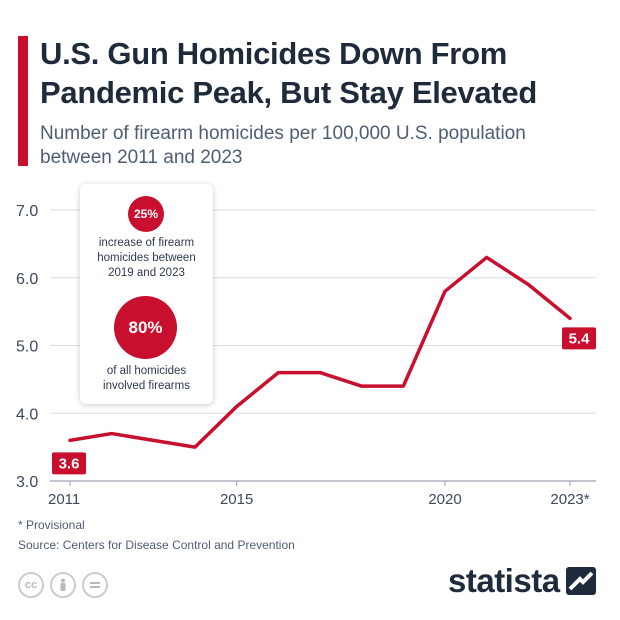 This screenshot has width=620, height=620. What do you see at coordinates (27, 414) in the screenshot?
I see `y-tick-label: 4.0` at bounding box center [27, 414].